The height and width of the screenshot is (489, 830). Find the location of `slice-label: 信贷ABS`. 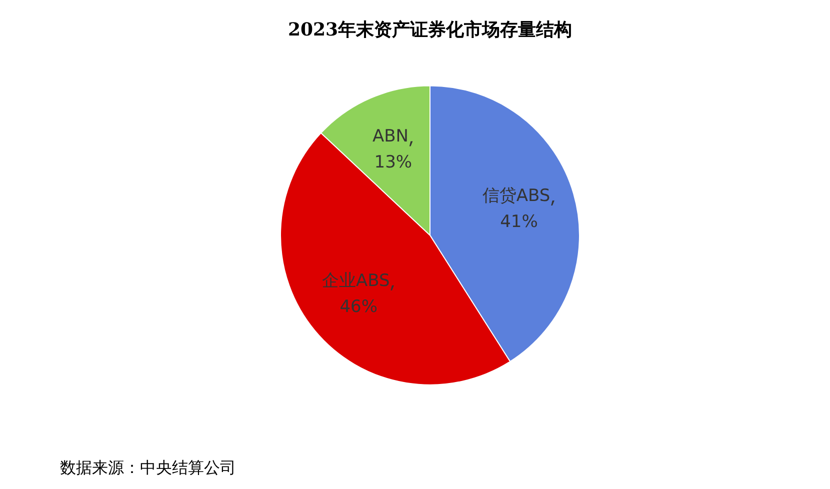

slice-label: 信贷ABS is located at coordinates (516, 196).